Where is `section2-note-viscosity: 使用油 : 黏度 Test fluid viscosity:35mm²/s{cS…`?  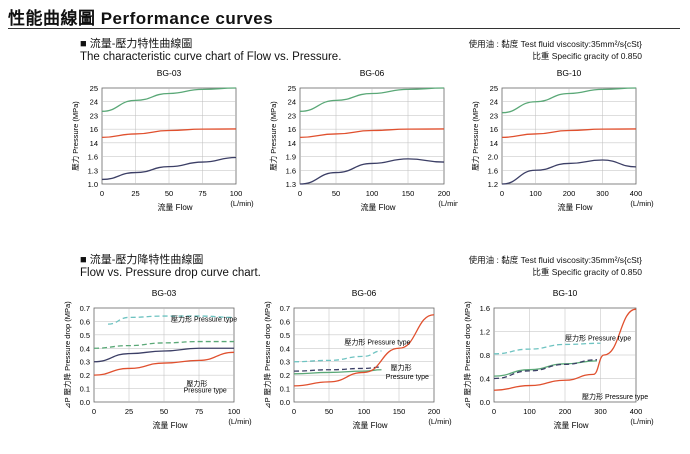
section2-note-viscosity: 使用油 : 黏度 Test fluid viscosity:35mm²/s{cS… is located at coordinates (555, 260).